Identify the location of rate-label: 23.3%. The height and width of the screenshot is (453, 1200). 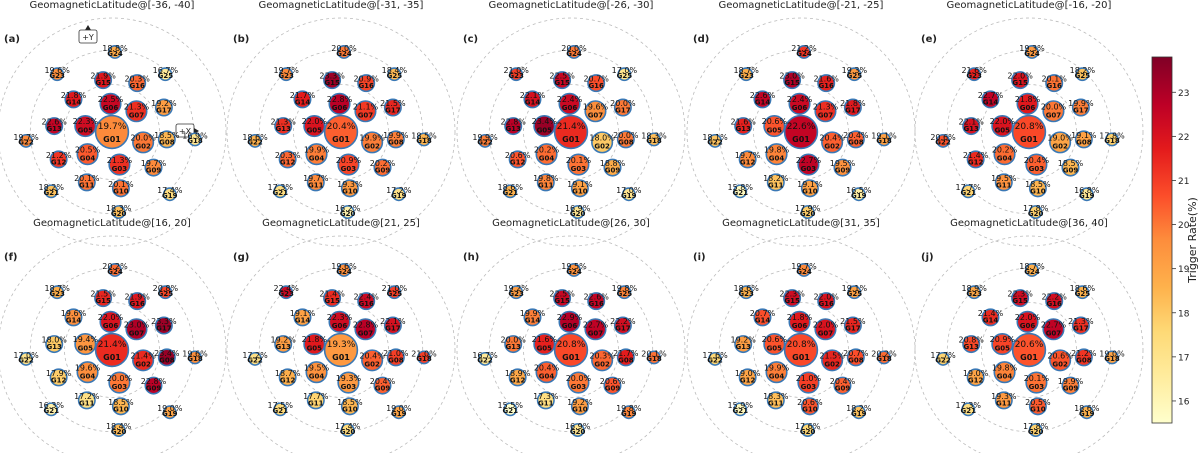
(164, 321).